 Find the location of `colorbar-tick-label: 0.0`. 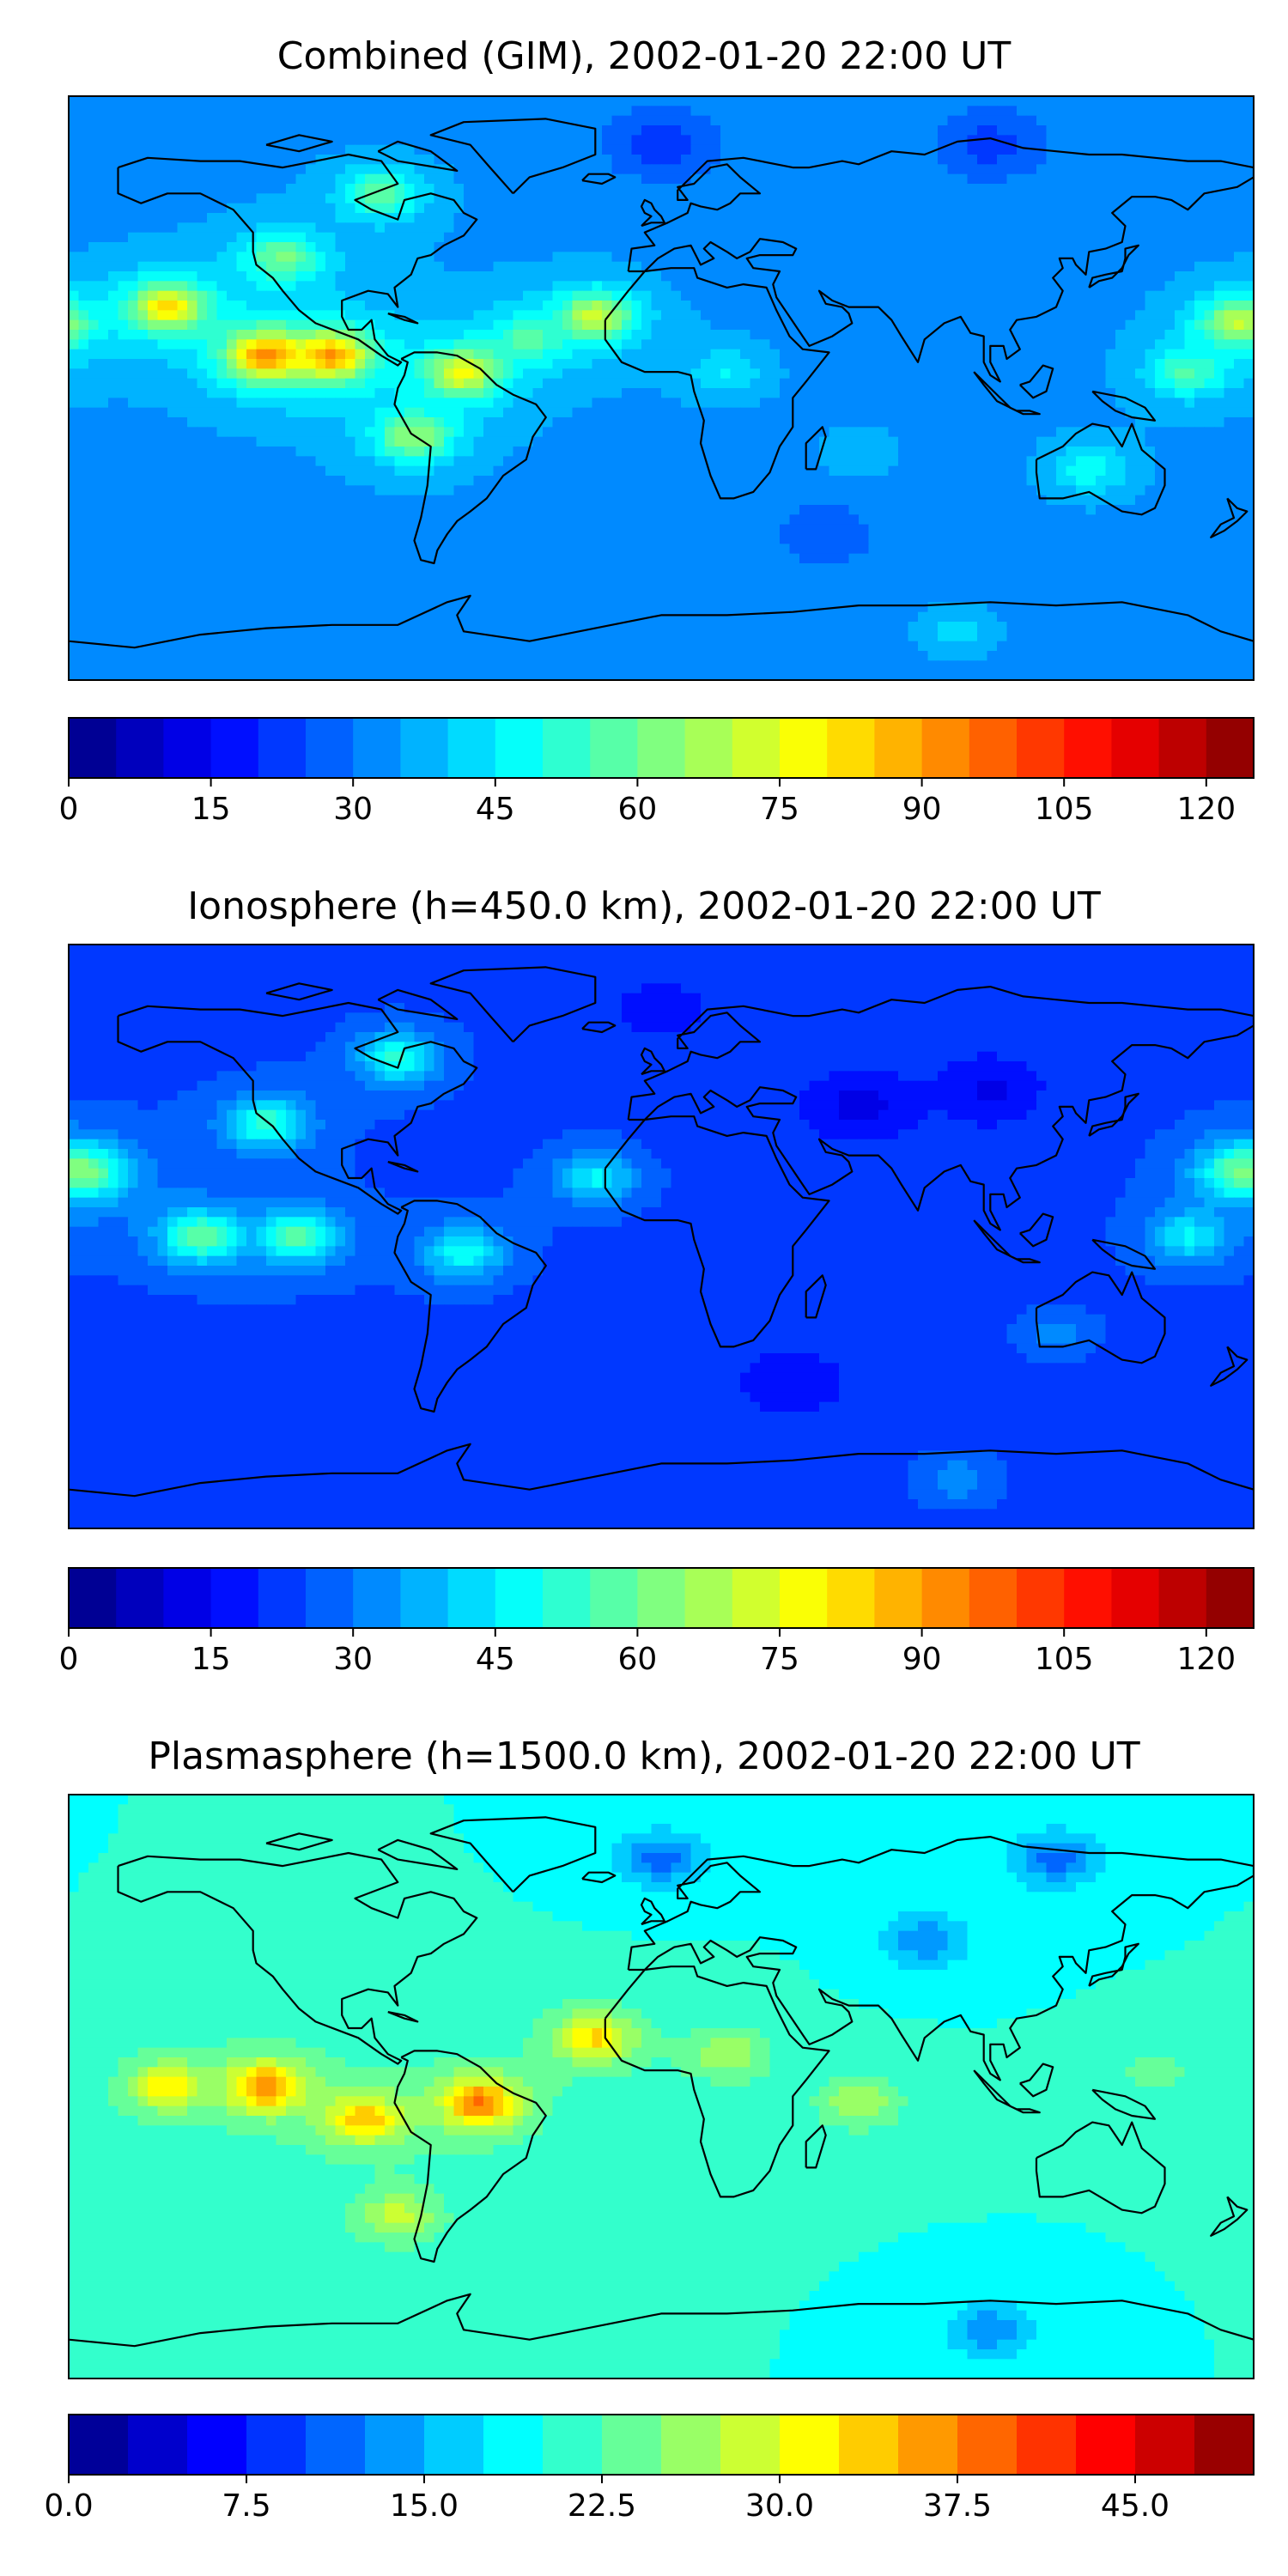

colorbar-tick-label: 0.0 is located at coordinates (69, 2506).